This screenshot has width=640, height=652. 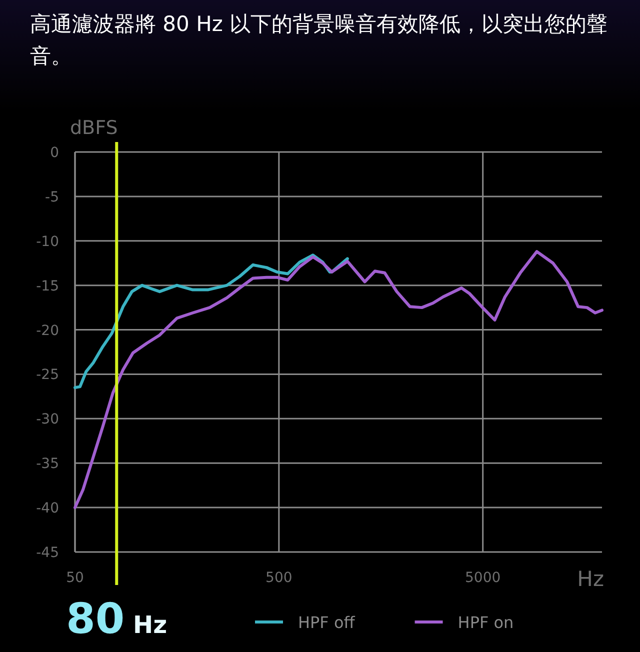 I want to click on xlabel: Hz, so click(x=590, y=579).